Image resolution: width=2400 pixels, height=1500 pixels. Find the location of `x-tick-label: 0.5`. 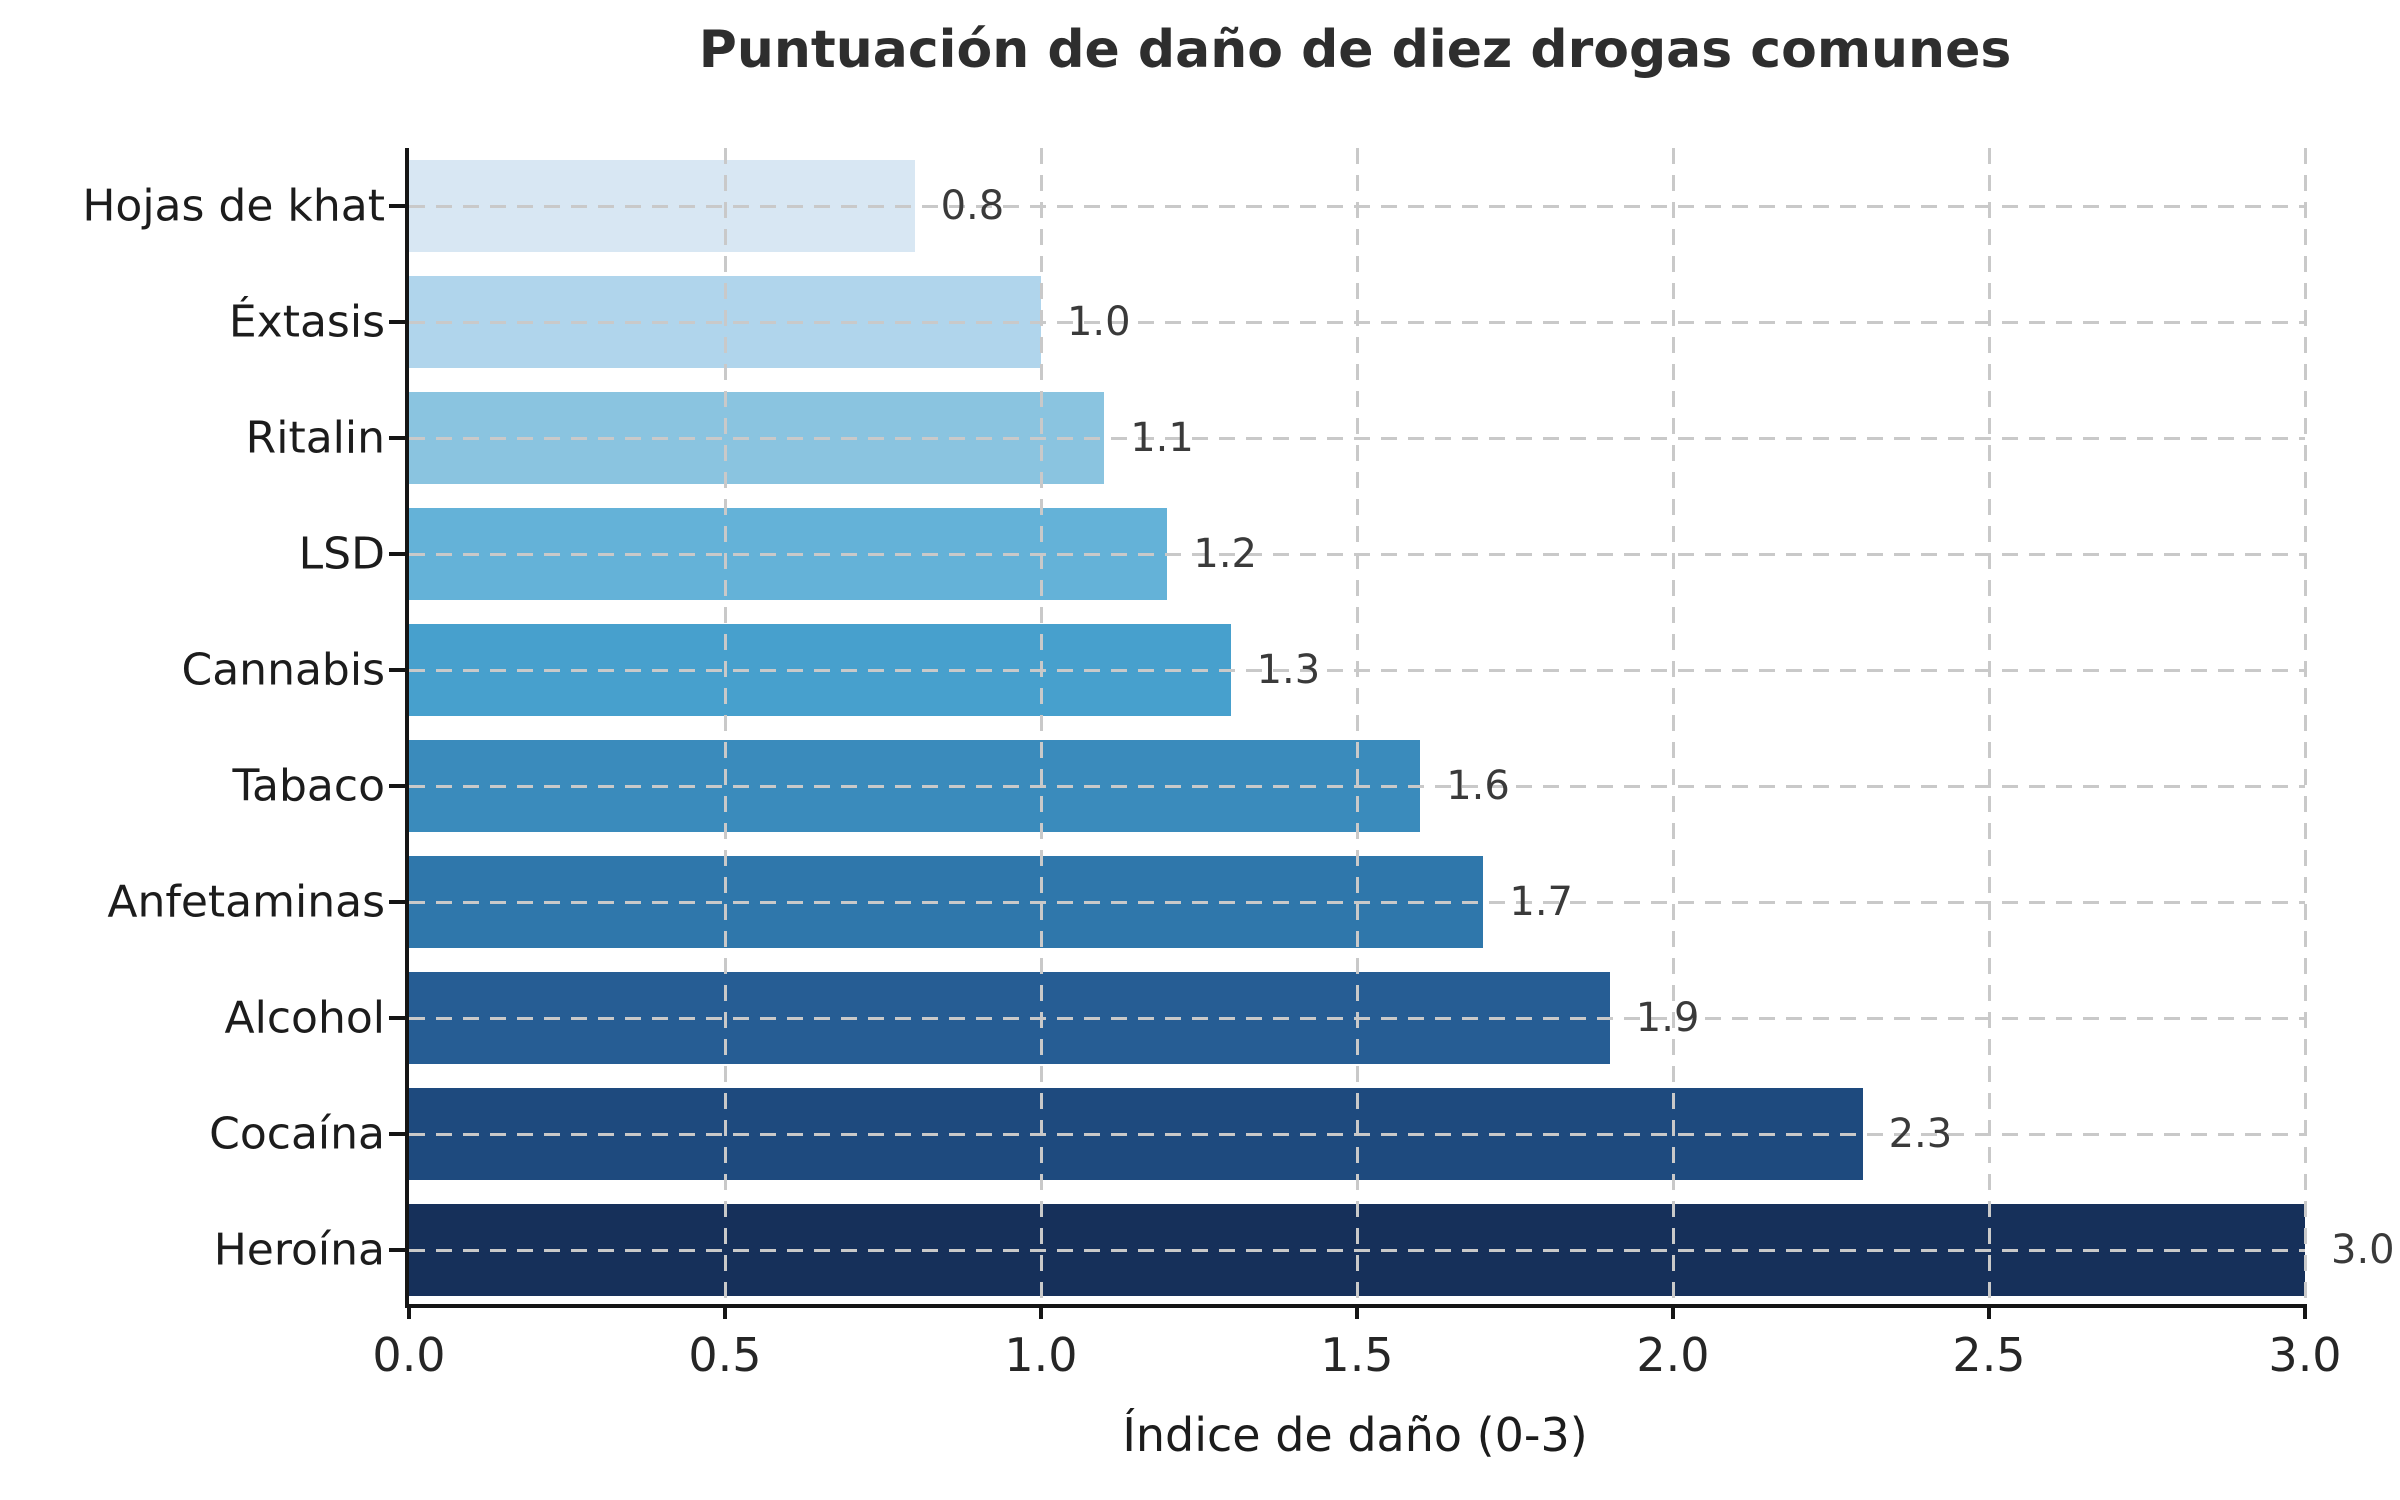

x-tick-label: 0.5 is located at coordinates (725, 1355).